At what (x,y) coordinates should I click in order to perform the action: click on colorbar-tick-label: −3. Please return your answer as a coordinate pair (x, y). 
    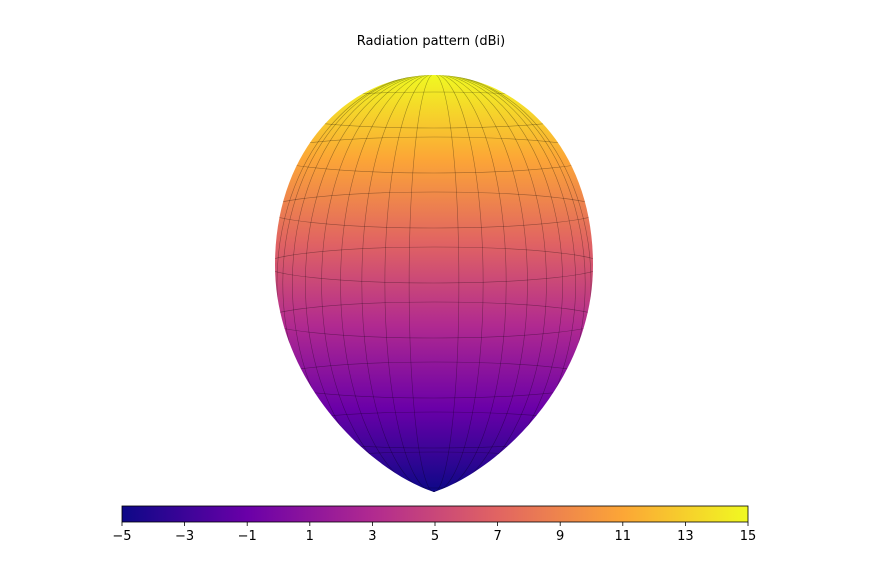
    Looking at the image, I should click on (184, 536).